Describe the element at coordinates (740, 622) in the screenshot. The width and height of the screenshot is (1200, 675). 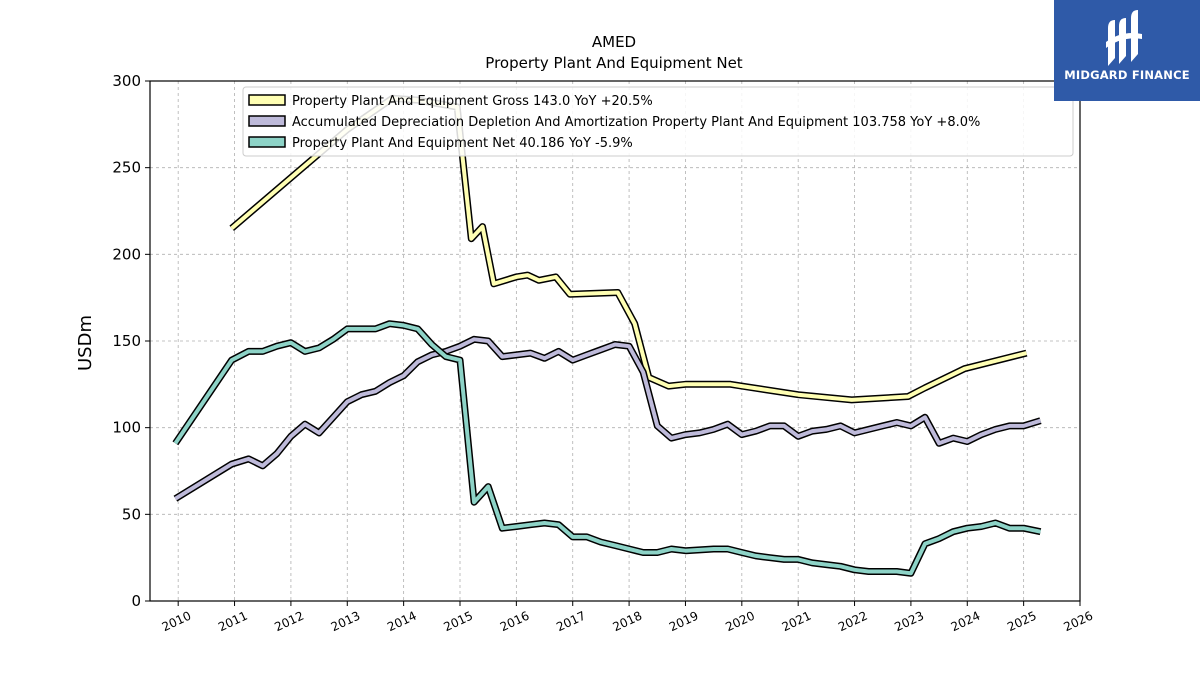
I see `x-tick-label: 2020` at that location.